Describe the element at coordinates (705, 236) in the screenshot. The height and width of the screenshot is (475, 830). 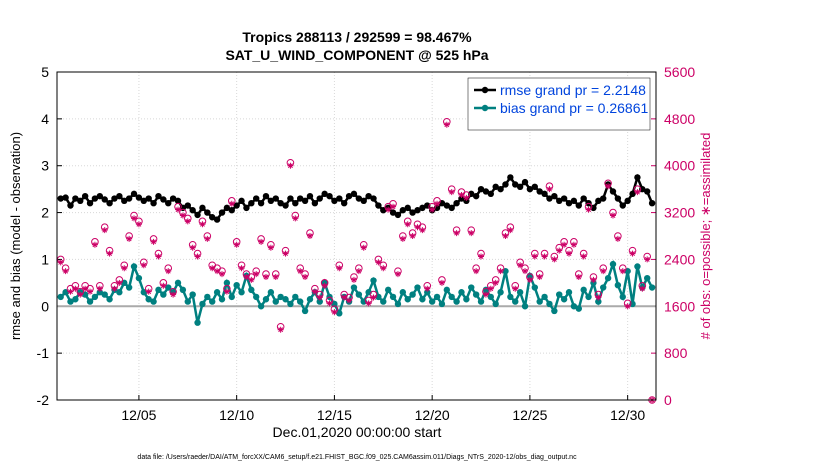
I see `y2-axis-label: # of obs: o=possible; ∗=assimilated` at that location.